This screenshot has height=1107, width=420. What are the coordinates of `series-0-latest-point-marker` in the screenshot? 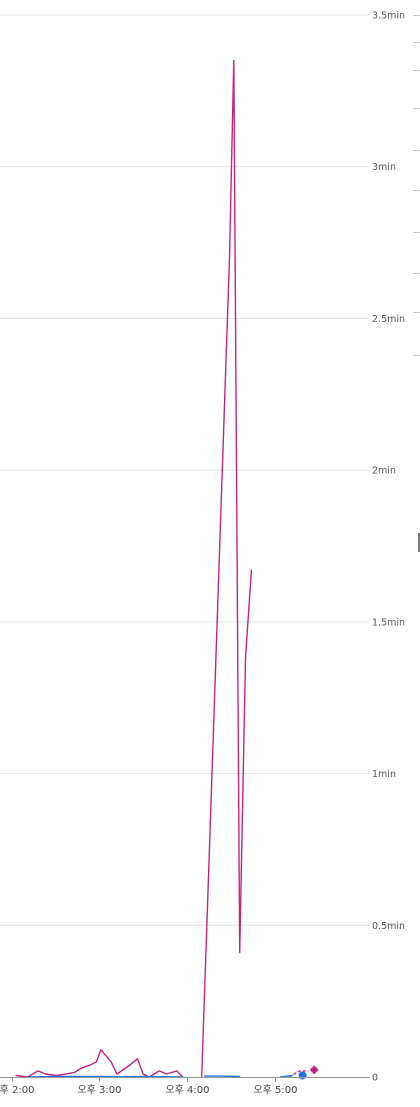 It's located at (314, 1070).